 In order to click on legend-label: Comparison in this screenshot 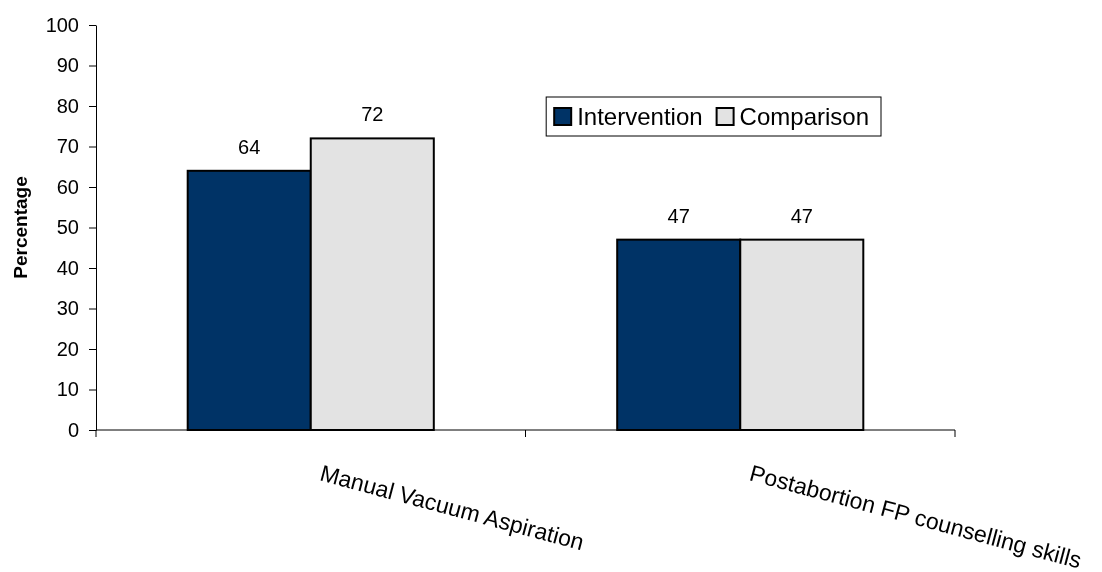, I will do `click(804, 116)`.